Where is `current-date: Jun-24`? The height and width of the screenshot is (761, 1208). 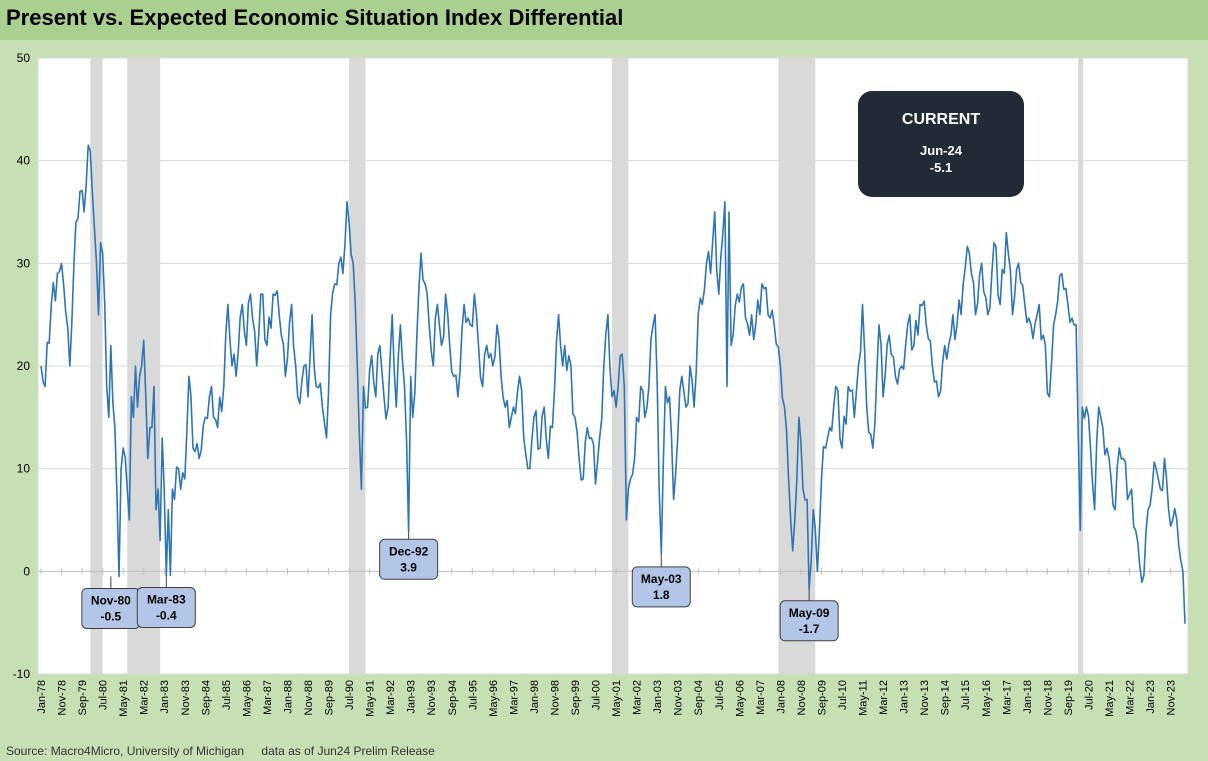
current-date: Jun-24 is located at coordinates (941, 150).